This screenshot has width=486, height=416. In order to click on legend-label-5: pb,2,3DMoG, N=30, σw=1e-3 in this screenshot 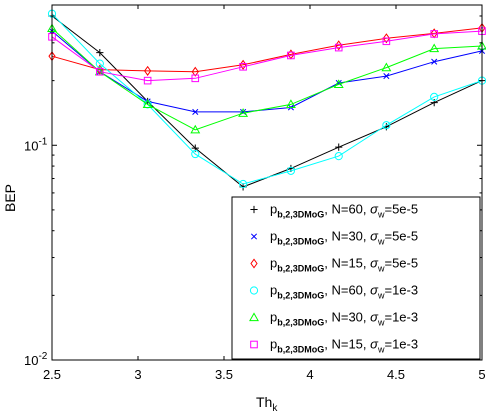, I will do `click(344, 319)`.